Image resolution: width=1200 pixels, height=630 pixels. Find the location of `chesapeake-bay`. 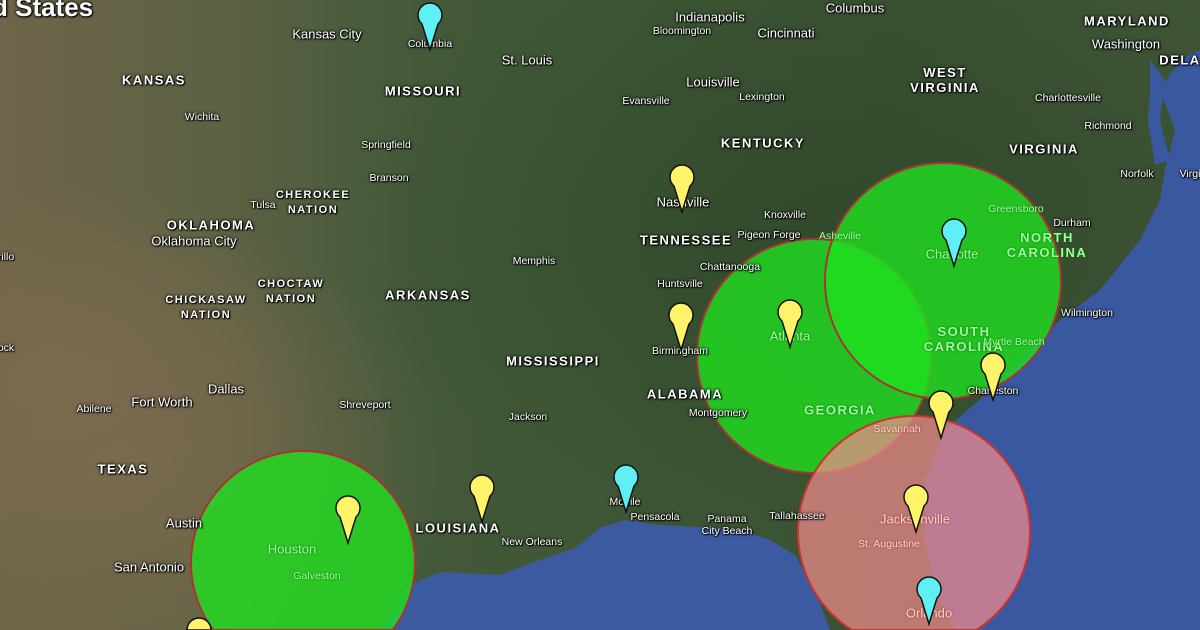

chesapeake-bay is located at coordinates (1159, 112).